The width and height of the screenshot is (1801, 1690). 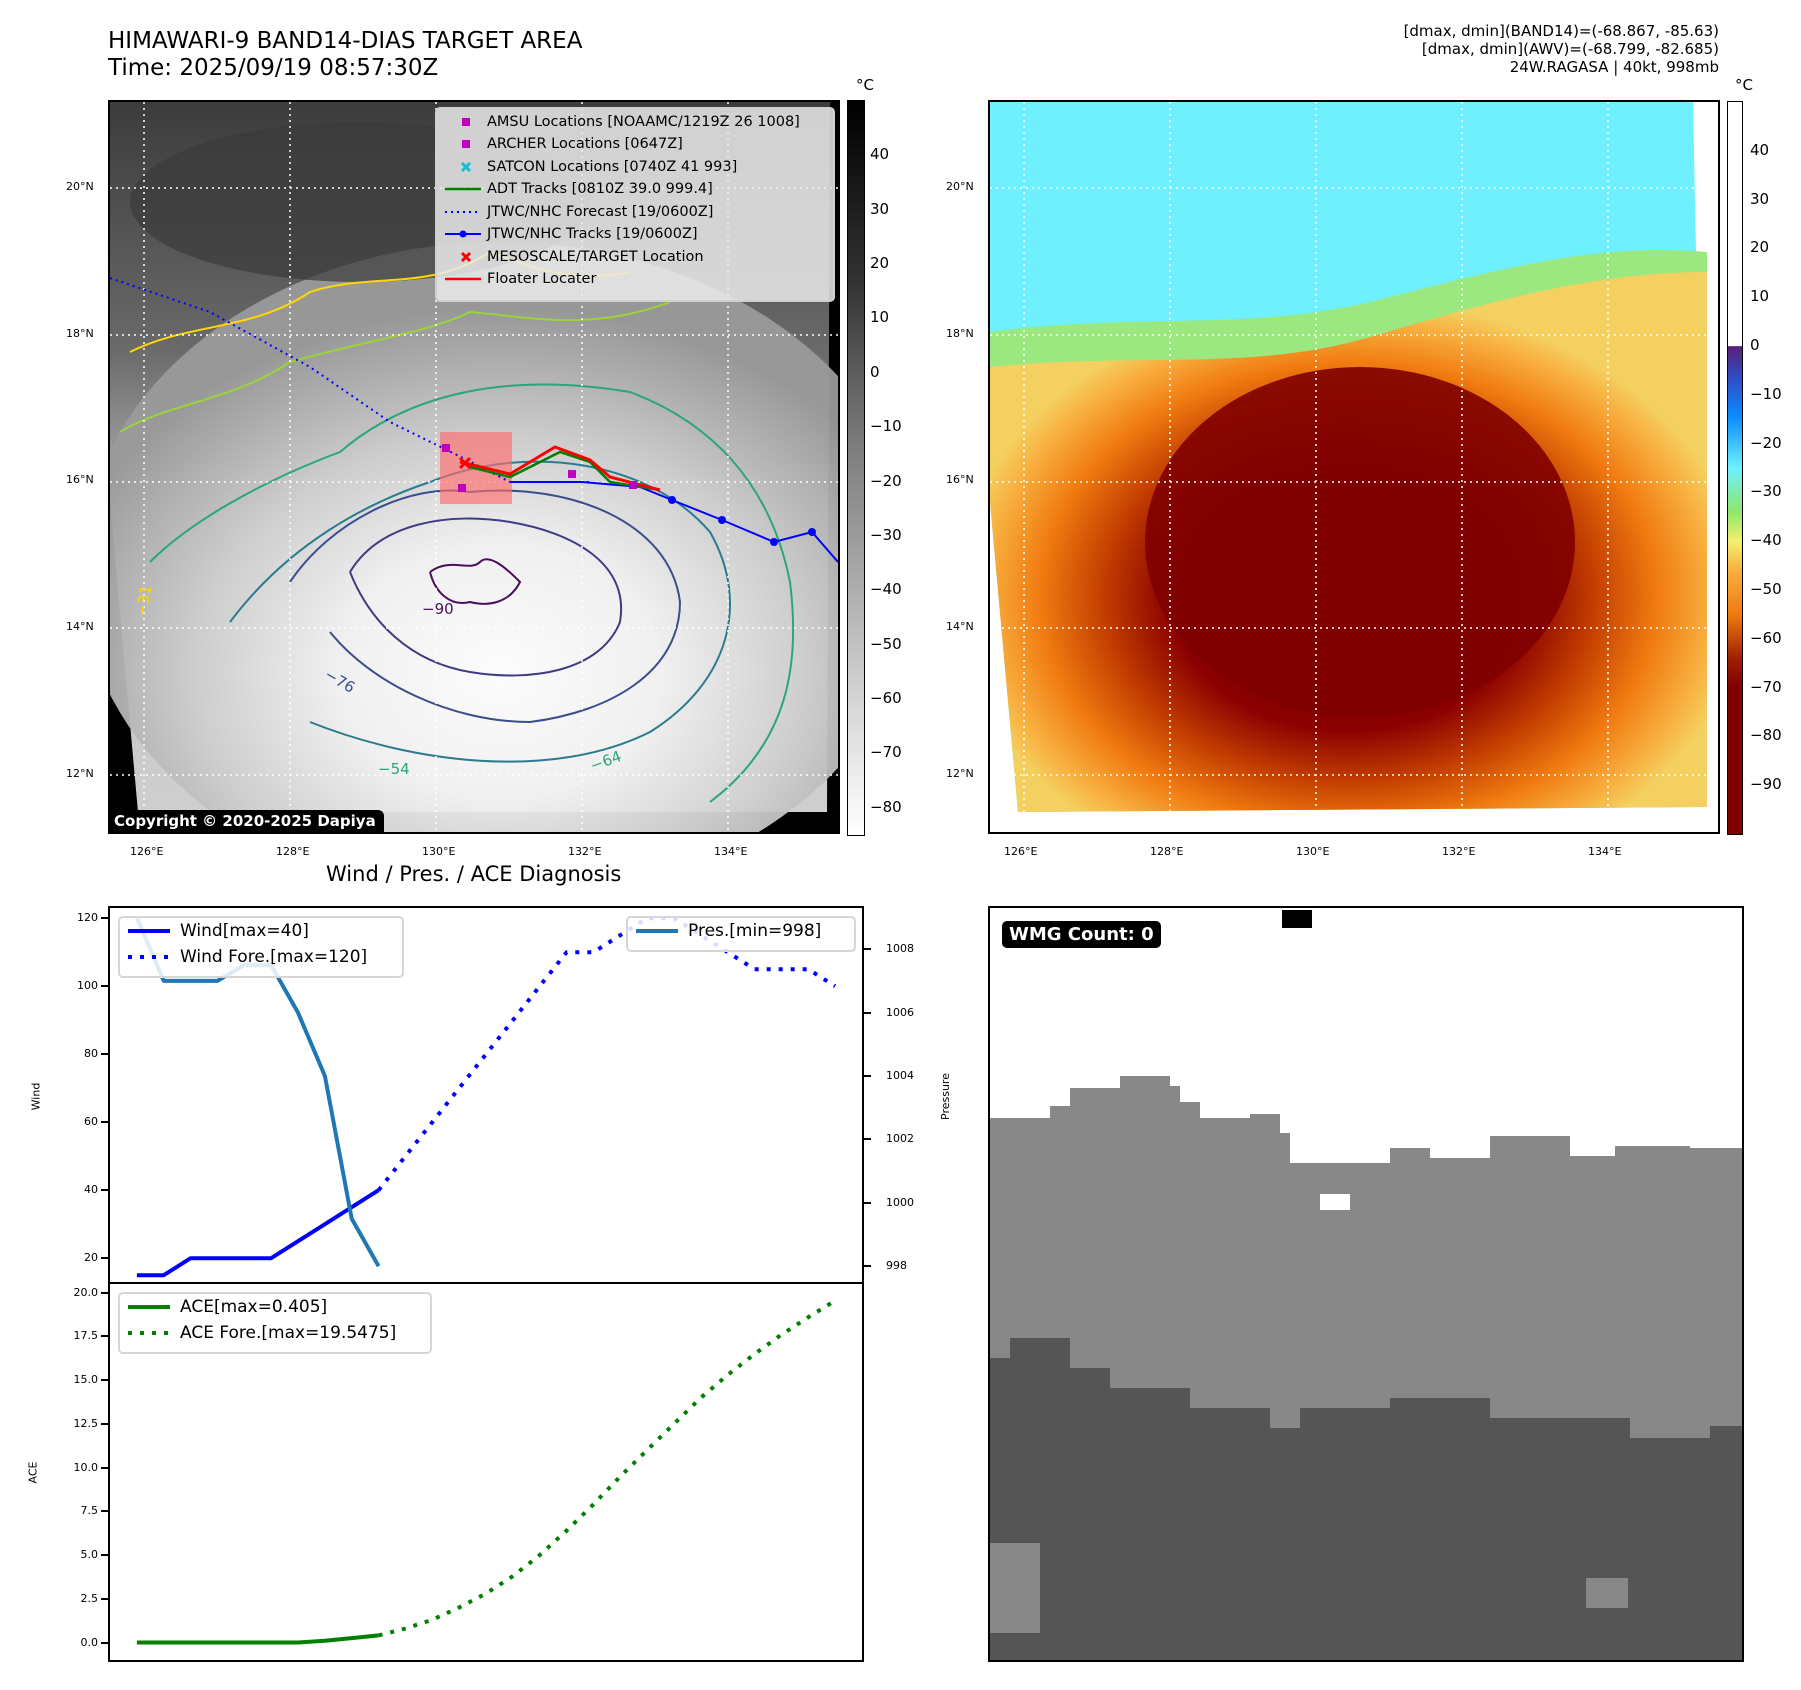 I want to click on colorbar-tick-label: −50, so click(x=1766, y=589).